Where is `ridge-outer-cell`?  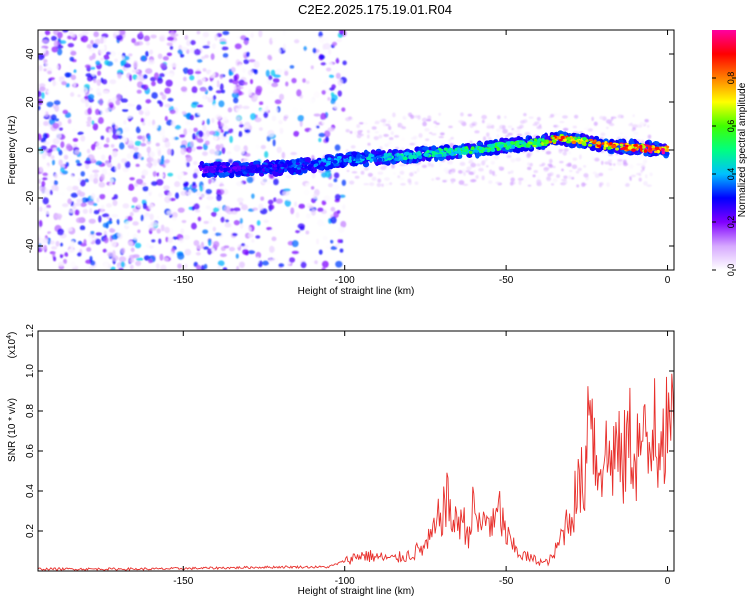
ridge-outer-cell is located at coordinates (577, 135).